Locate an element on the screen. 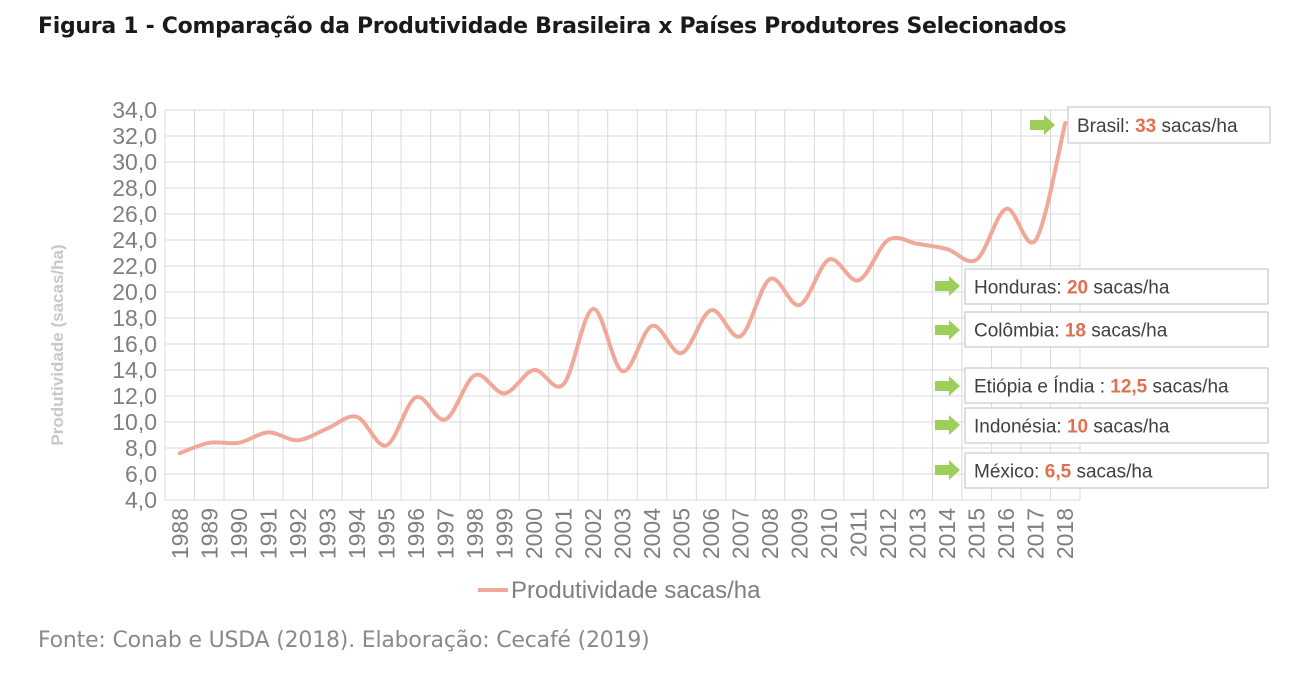 Image resolution: width=1305 pixels, height=685 pixels. x-tick-label: 1996 is located at coordinates (416, 533).